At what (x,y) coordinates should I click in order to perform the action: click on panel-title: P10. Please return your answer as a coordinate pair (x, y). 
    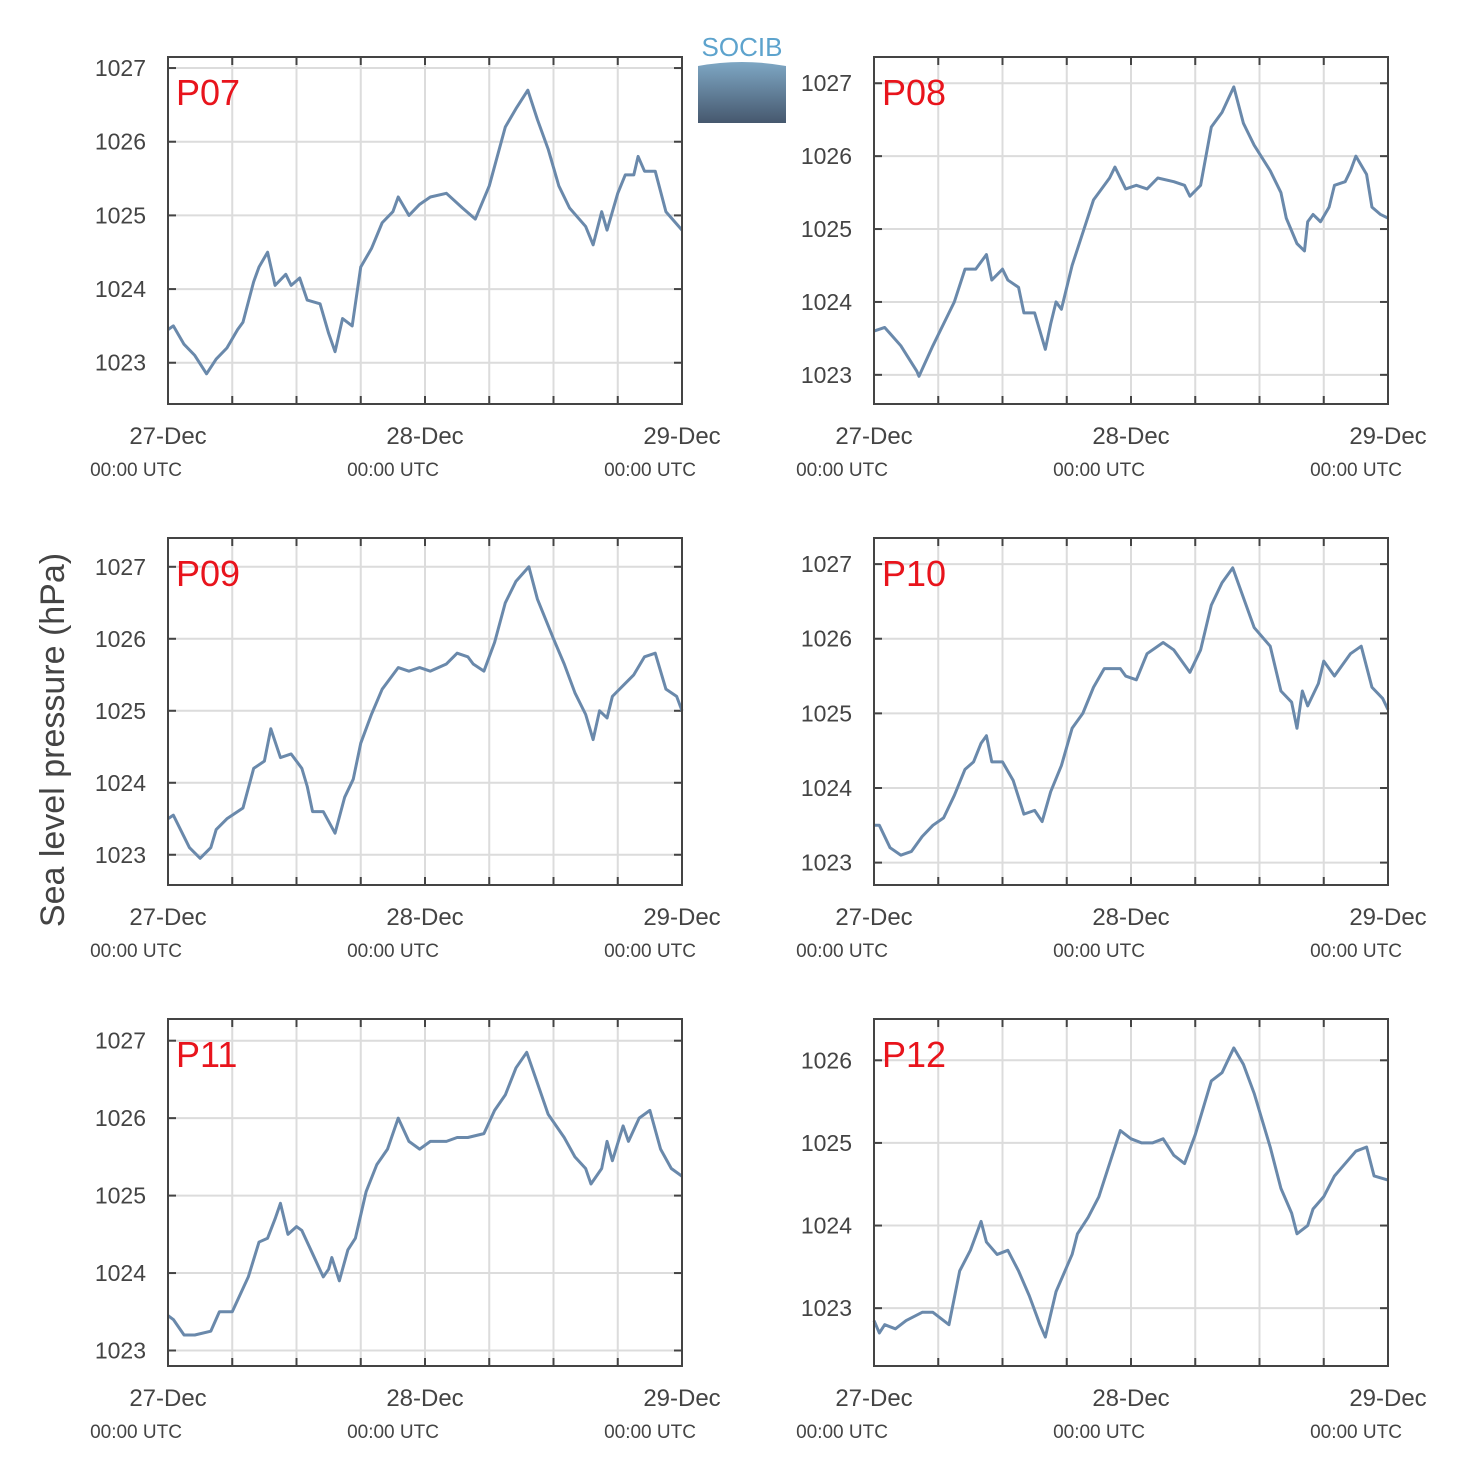
    Looking at the image, I should click on (914, 573).